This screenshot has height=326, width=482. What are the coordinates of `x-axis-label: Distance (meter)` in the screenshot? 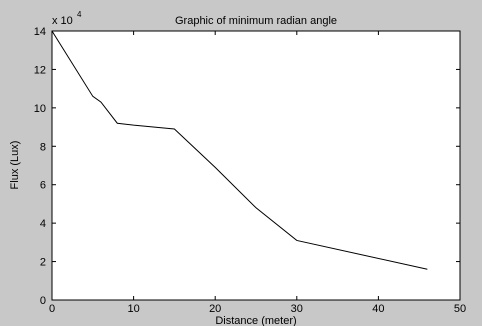 It's located at (255, 320).